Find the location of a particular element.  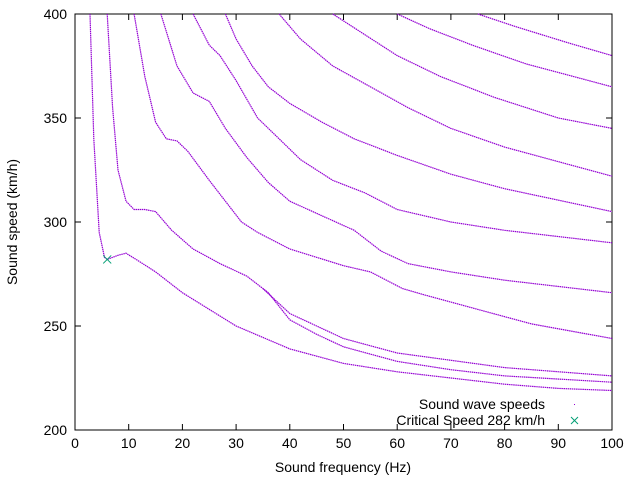

x-tick-label: 70 is located at coordinates (451, 443).